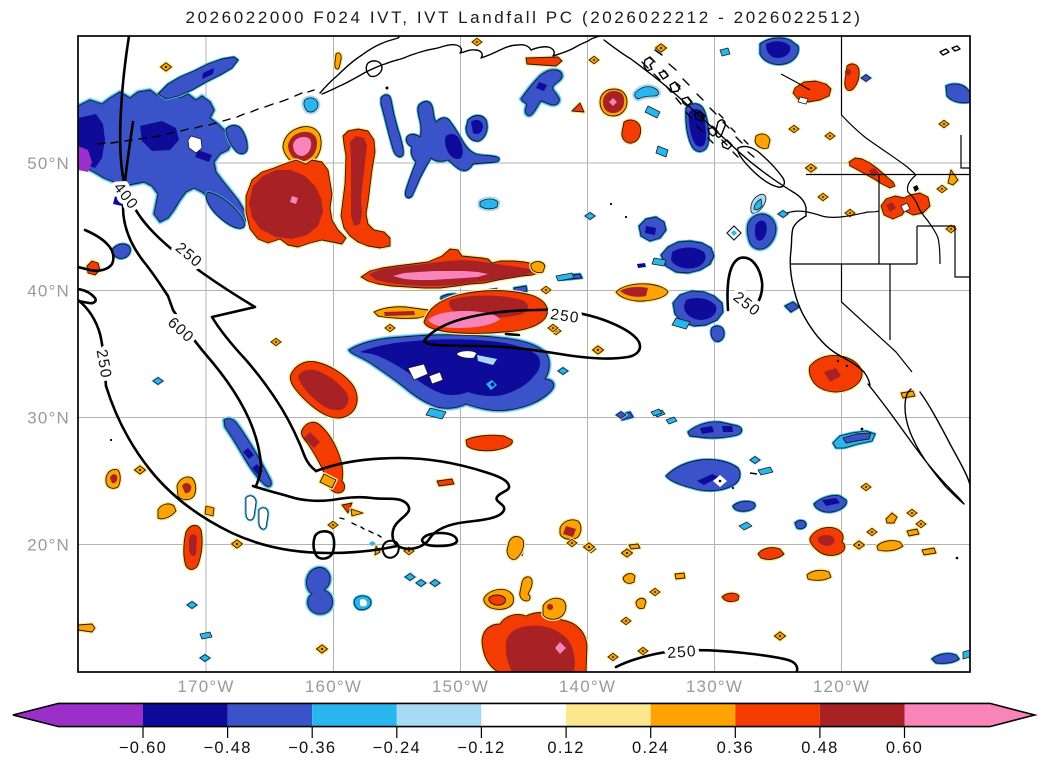 This screenshot has width=1047, height=765. I want to click on svg-text: 50°N, so click(48, 163).